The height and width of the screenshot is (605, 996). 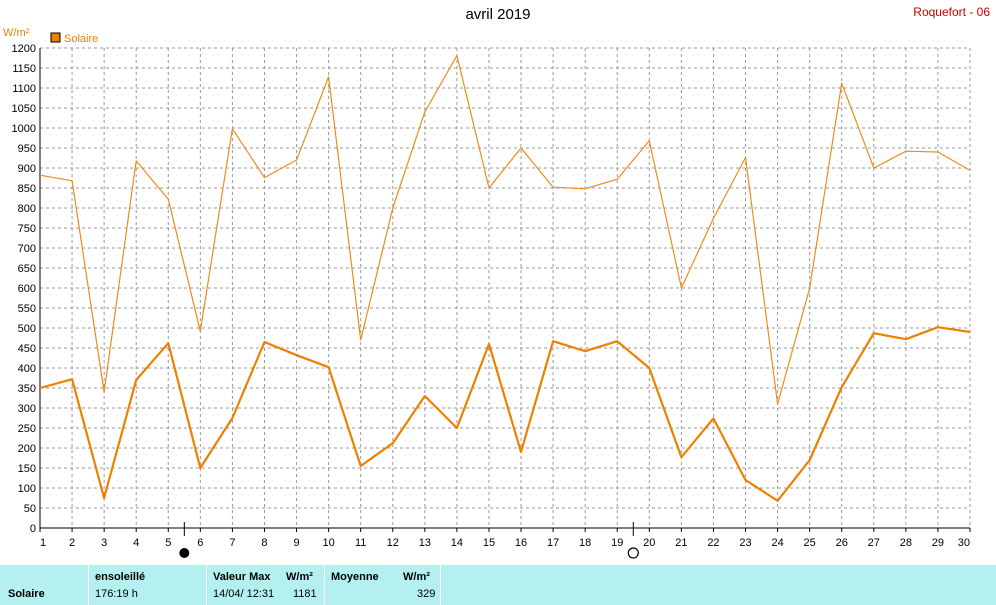 What do you see at coordinates (27, 229) in the screenshot?
I see `y-tick-label: 750` at bounding box center [27, 229].